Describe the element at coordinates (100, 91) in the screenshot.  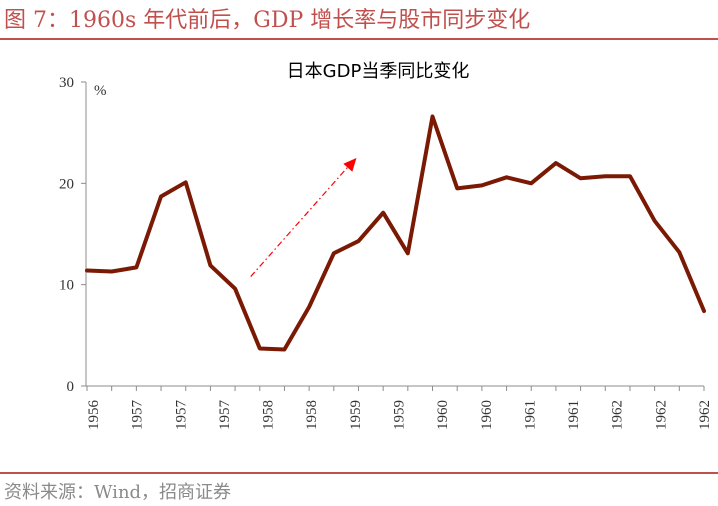
I see `y-axis-unit-label: %` at that location.